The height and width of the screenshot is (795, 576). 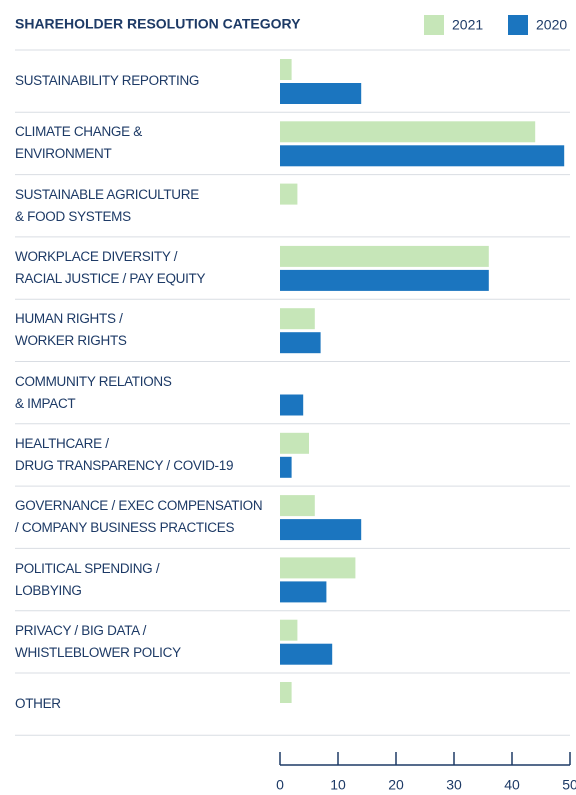 I want to click on category-label: COMMUNITY RELATIONS & IMPACT, so click(x=93, y=392).